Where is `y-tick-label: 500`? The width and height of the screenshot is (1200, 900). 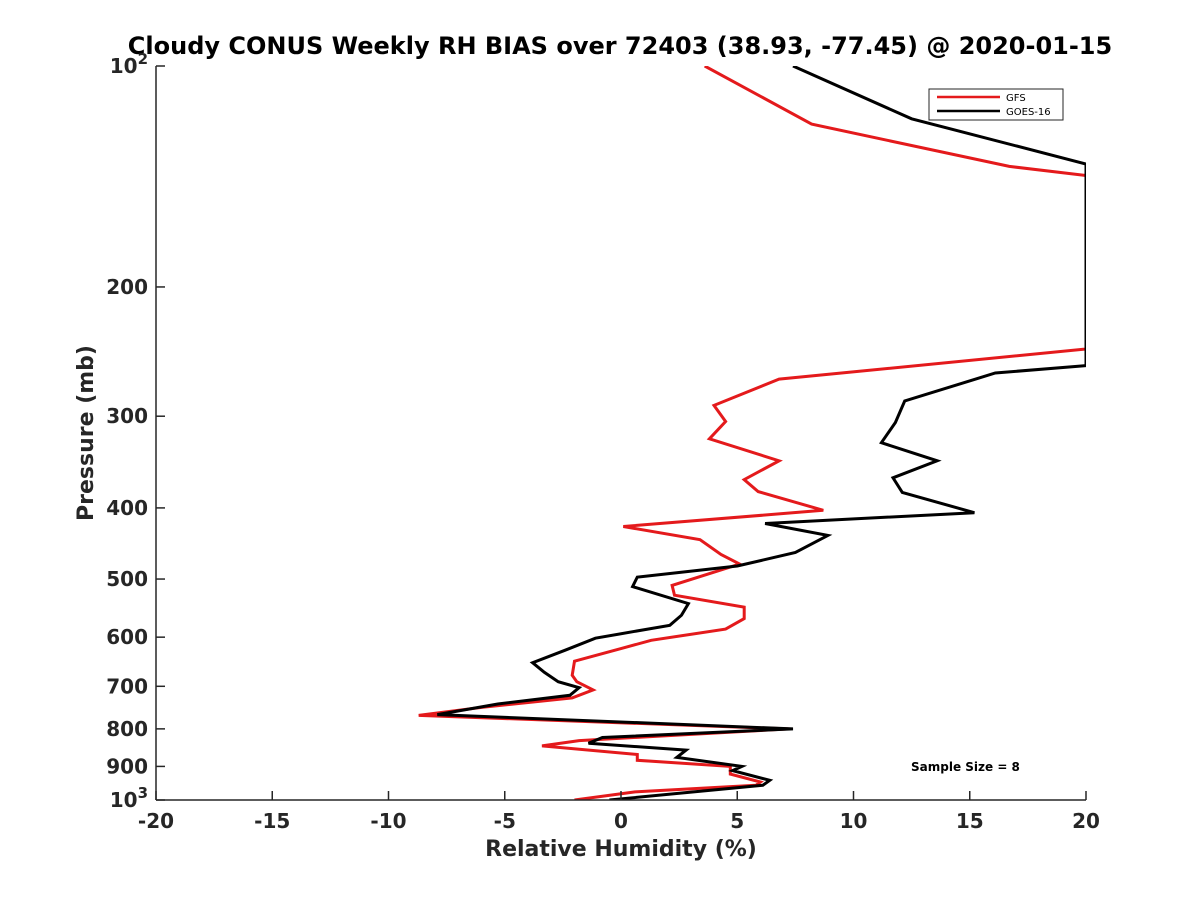
y-tick-label: 500 is located at coordinates (127, 579).